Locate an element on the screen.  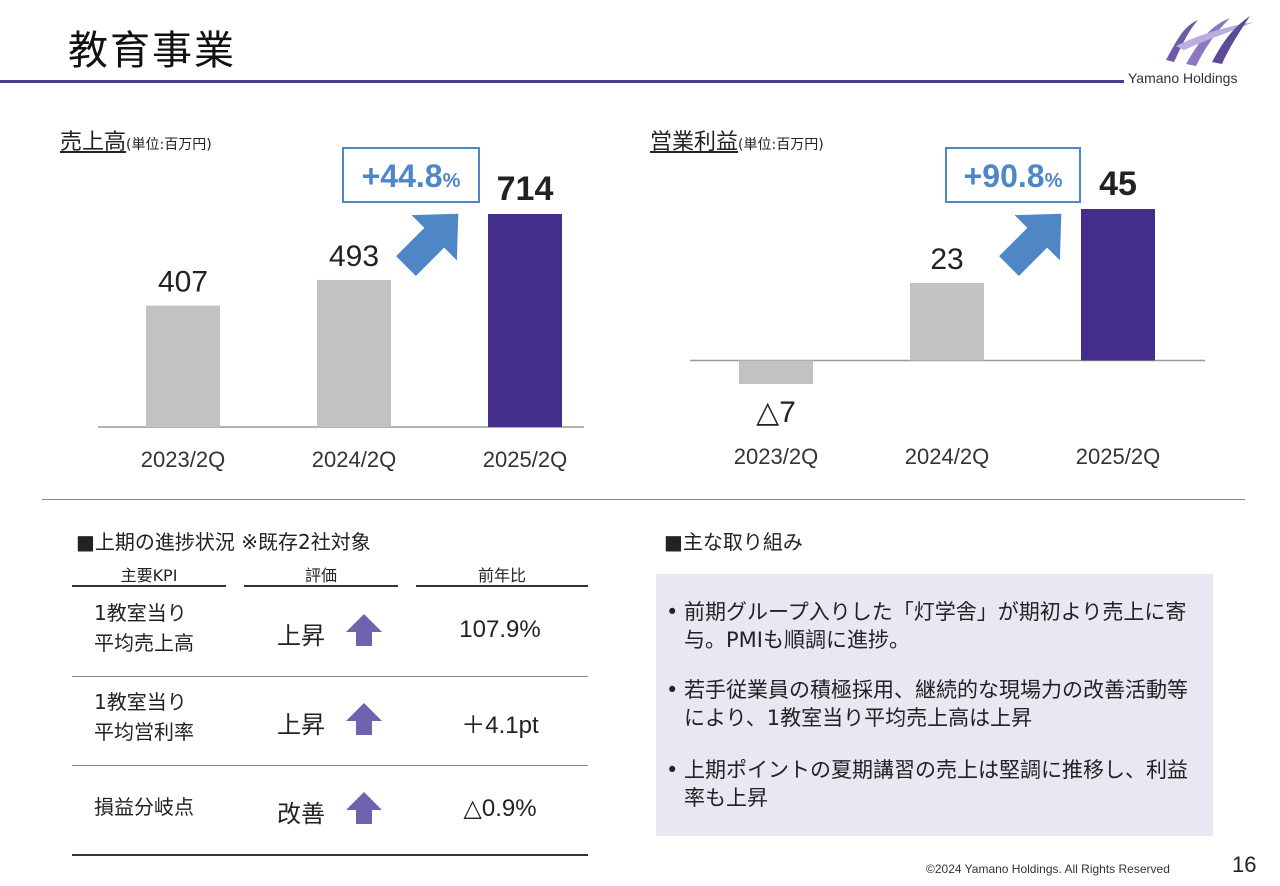
change-value: +44.8 is located at coordinates (402, 176).